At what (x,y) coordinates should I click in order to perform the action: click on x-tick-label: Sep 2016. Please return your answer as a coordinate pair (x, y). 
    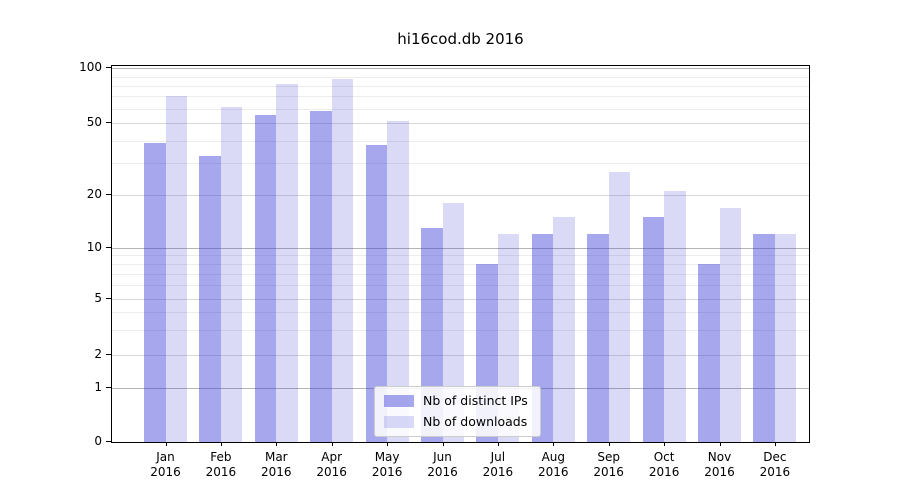
    Looking at the image, I should click on (609, 465).